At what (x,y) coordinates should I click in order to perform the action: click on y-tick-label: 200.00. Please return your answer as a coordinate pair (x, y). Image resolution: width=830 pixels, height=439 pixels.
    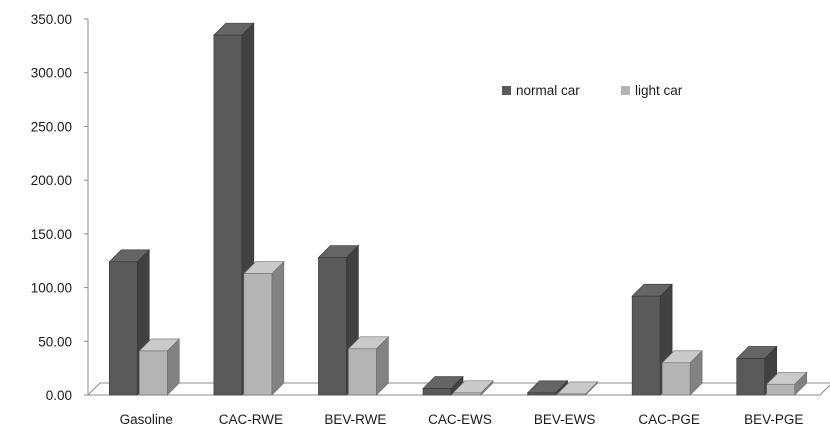
    Looking at the image, I should click on (51, 180).